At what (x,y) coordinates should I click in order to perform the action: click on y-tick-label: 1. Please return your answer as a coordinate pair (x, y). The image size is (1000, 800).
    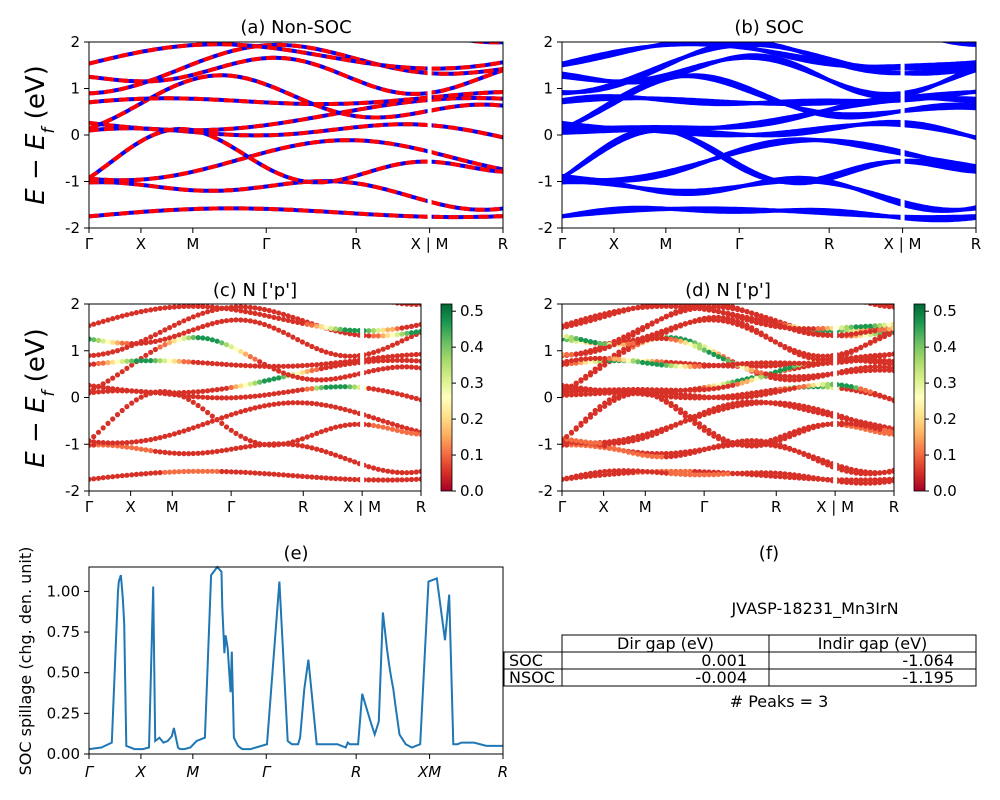
    Looking at the image, I should click on (75, 351).